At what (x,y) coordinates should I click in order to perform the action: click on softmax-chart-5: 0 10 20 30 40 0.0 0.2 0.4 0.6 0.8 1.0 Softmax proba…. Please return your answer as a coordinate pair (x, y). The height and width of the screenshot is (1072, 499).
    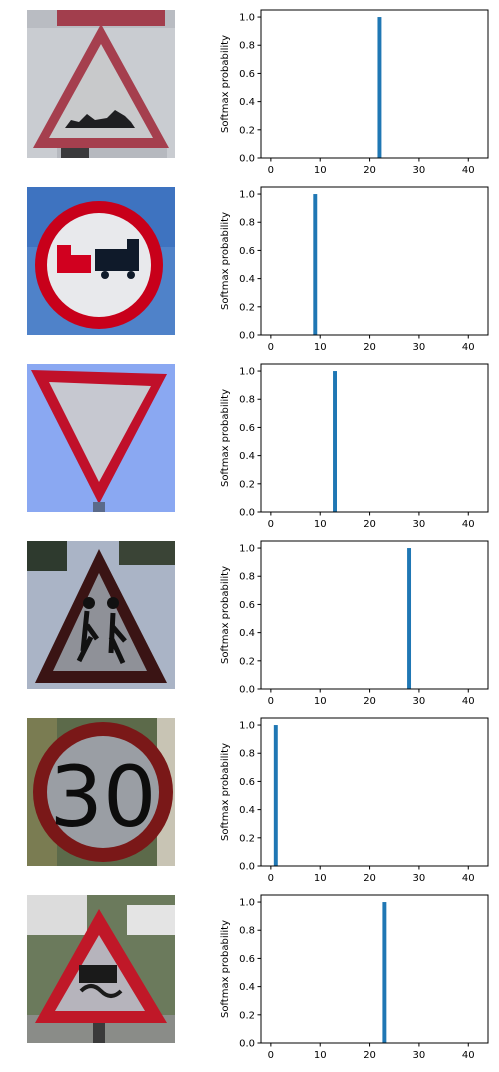
    Looking at the image, I should click on (354, 806).